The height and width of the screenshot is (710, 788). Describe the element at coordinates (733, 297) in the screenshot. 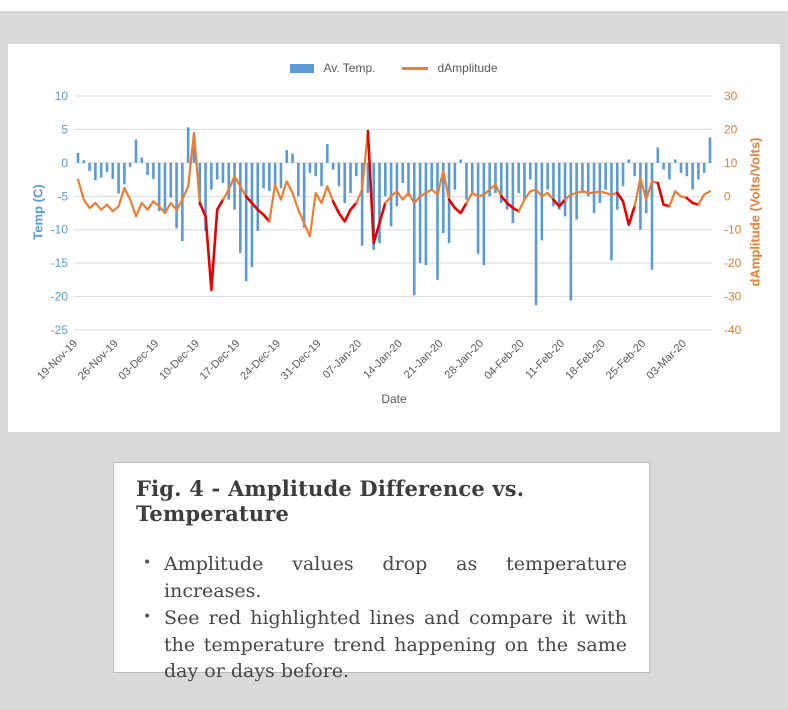

I see `svg-text: -30` at that location.